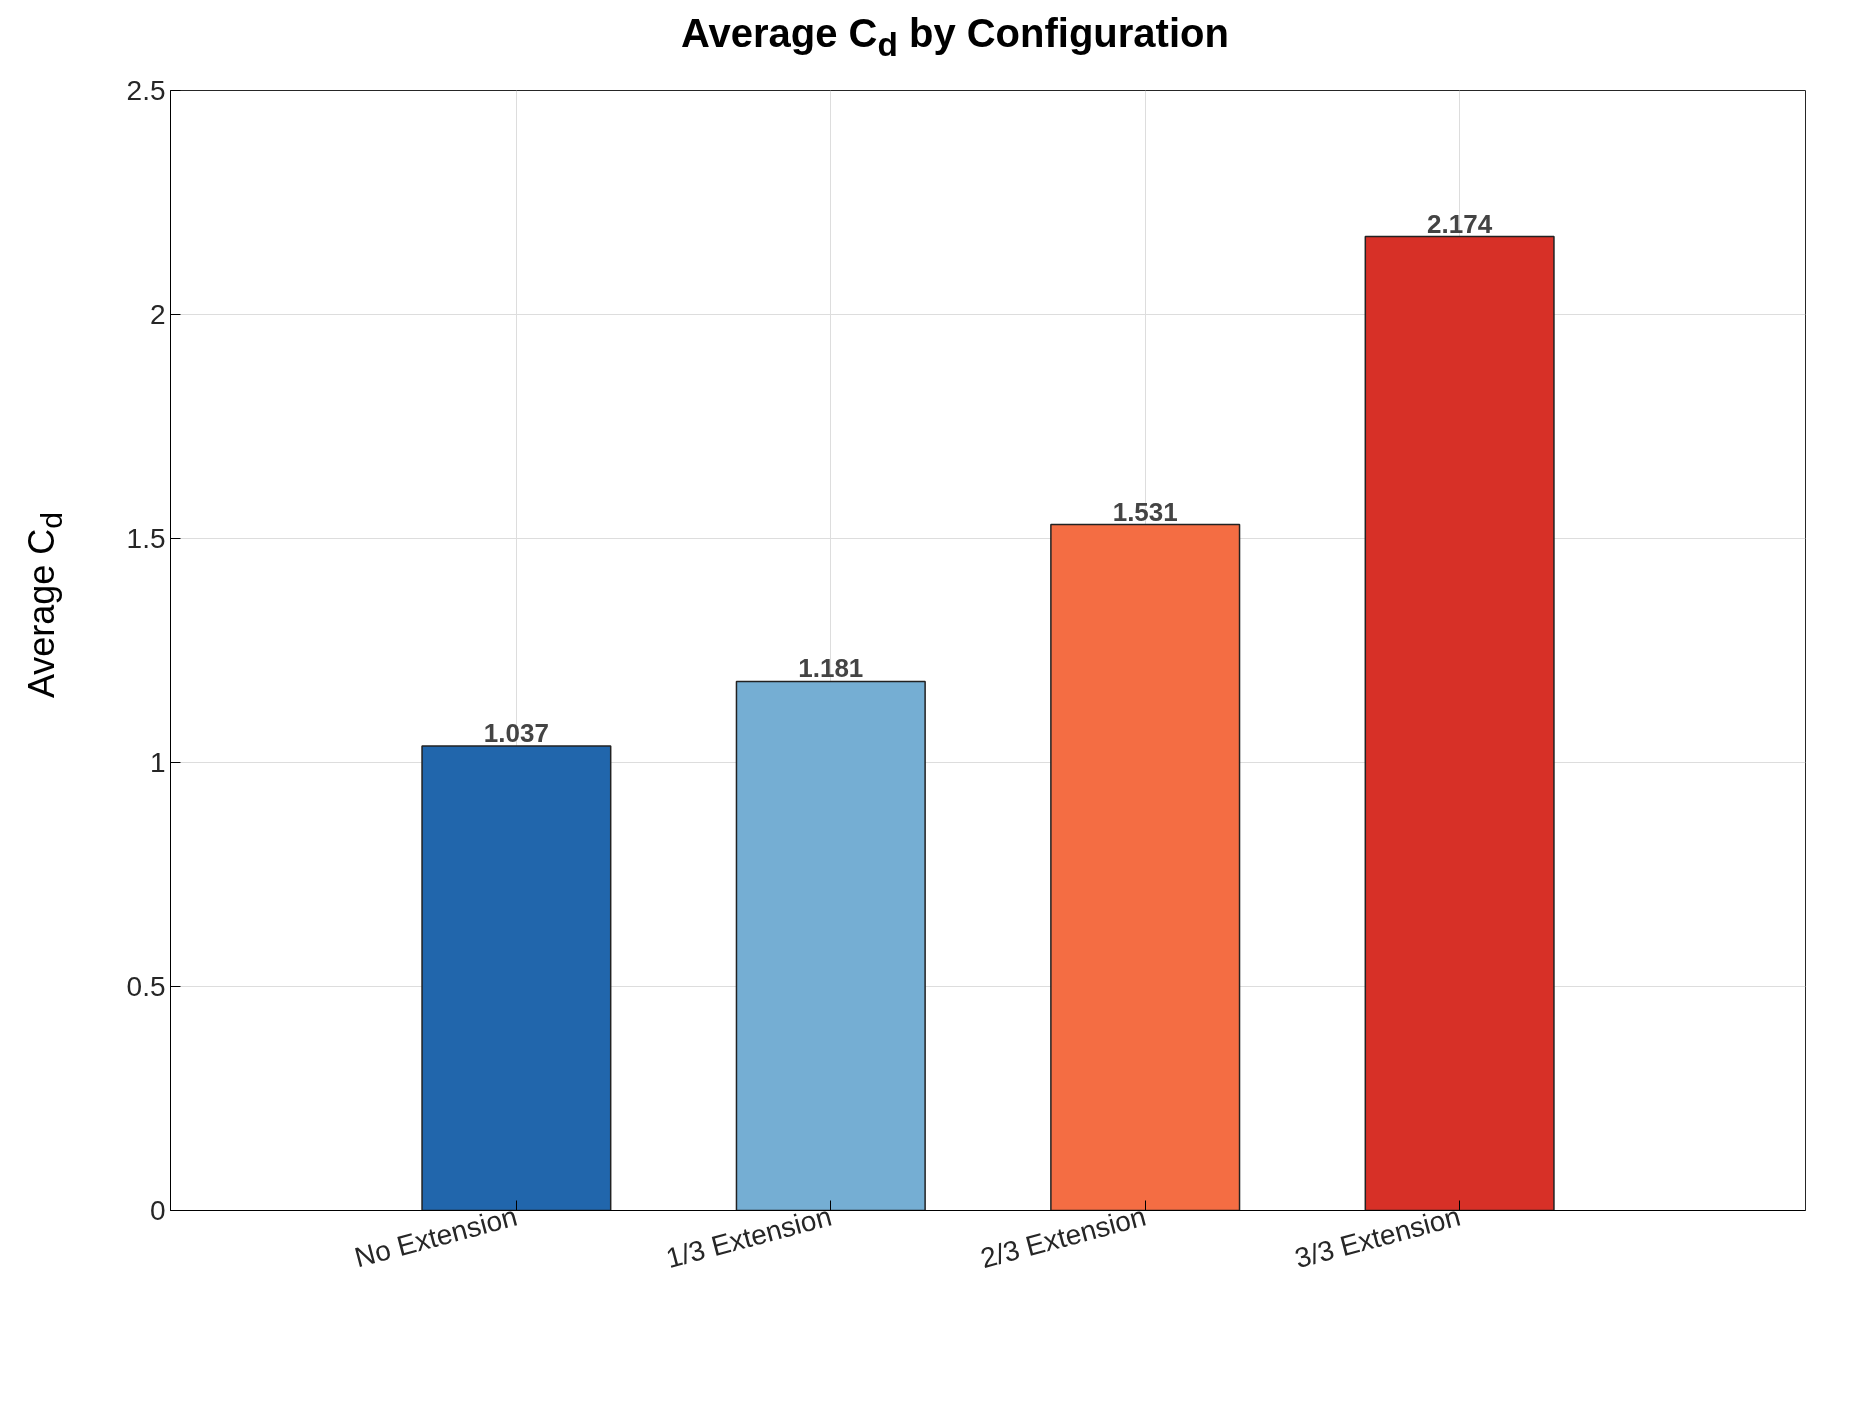  Describe the element at coordinates (831, 668) in the screenshot. I see `data-label: 1.181` at that location.